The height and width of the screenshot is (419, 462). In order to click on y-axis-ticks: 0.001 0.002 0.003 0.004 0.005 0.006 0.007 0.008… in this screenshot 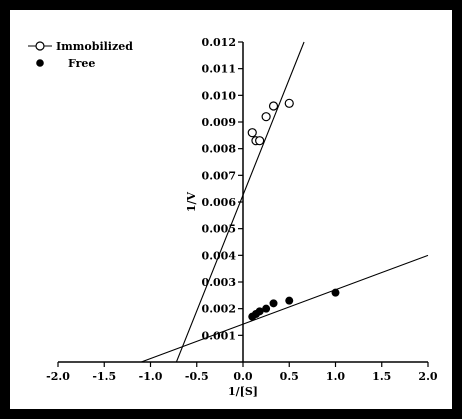, I will do `click(222, 189)`.